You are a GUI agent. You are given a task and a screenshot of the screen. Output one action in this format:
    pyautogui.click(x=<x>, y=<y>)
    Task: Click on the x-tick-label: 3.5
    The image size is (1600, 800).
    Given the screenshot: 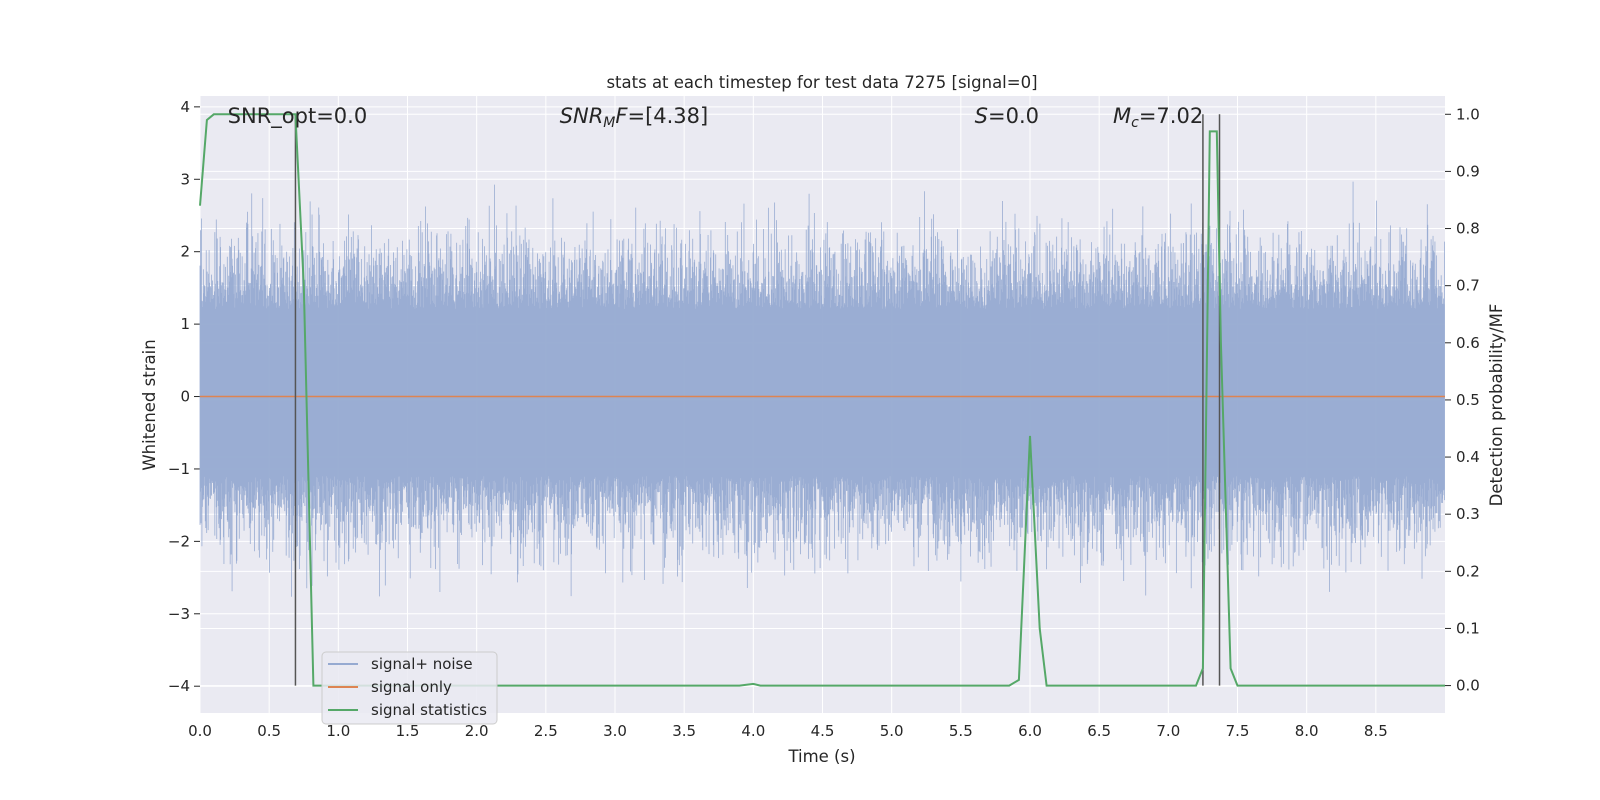 What is the action you would take?
    pyautogui.click(x=684, y=731)
    